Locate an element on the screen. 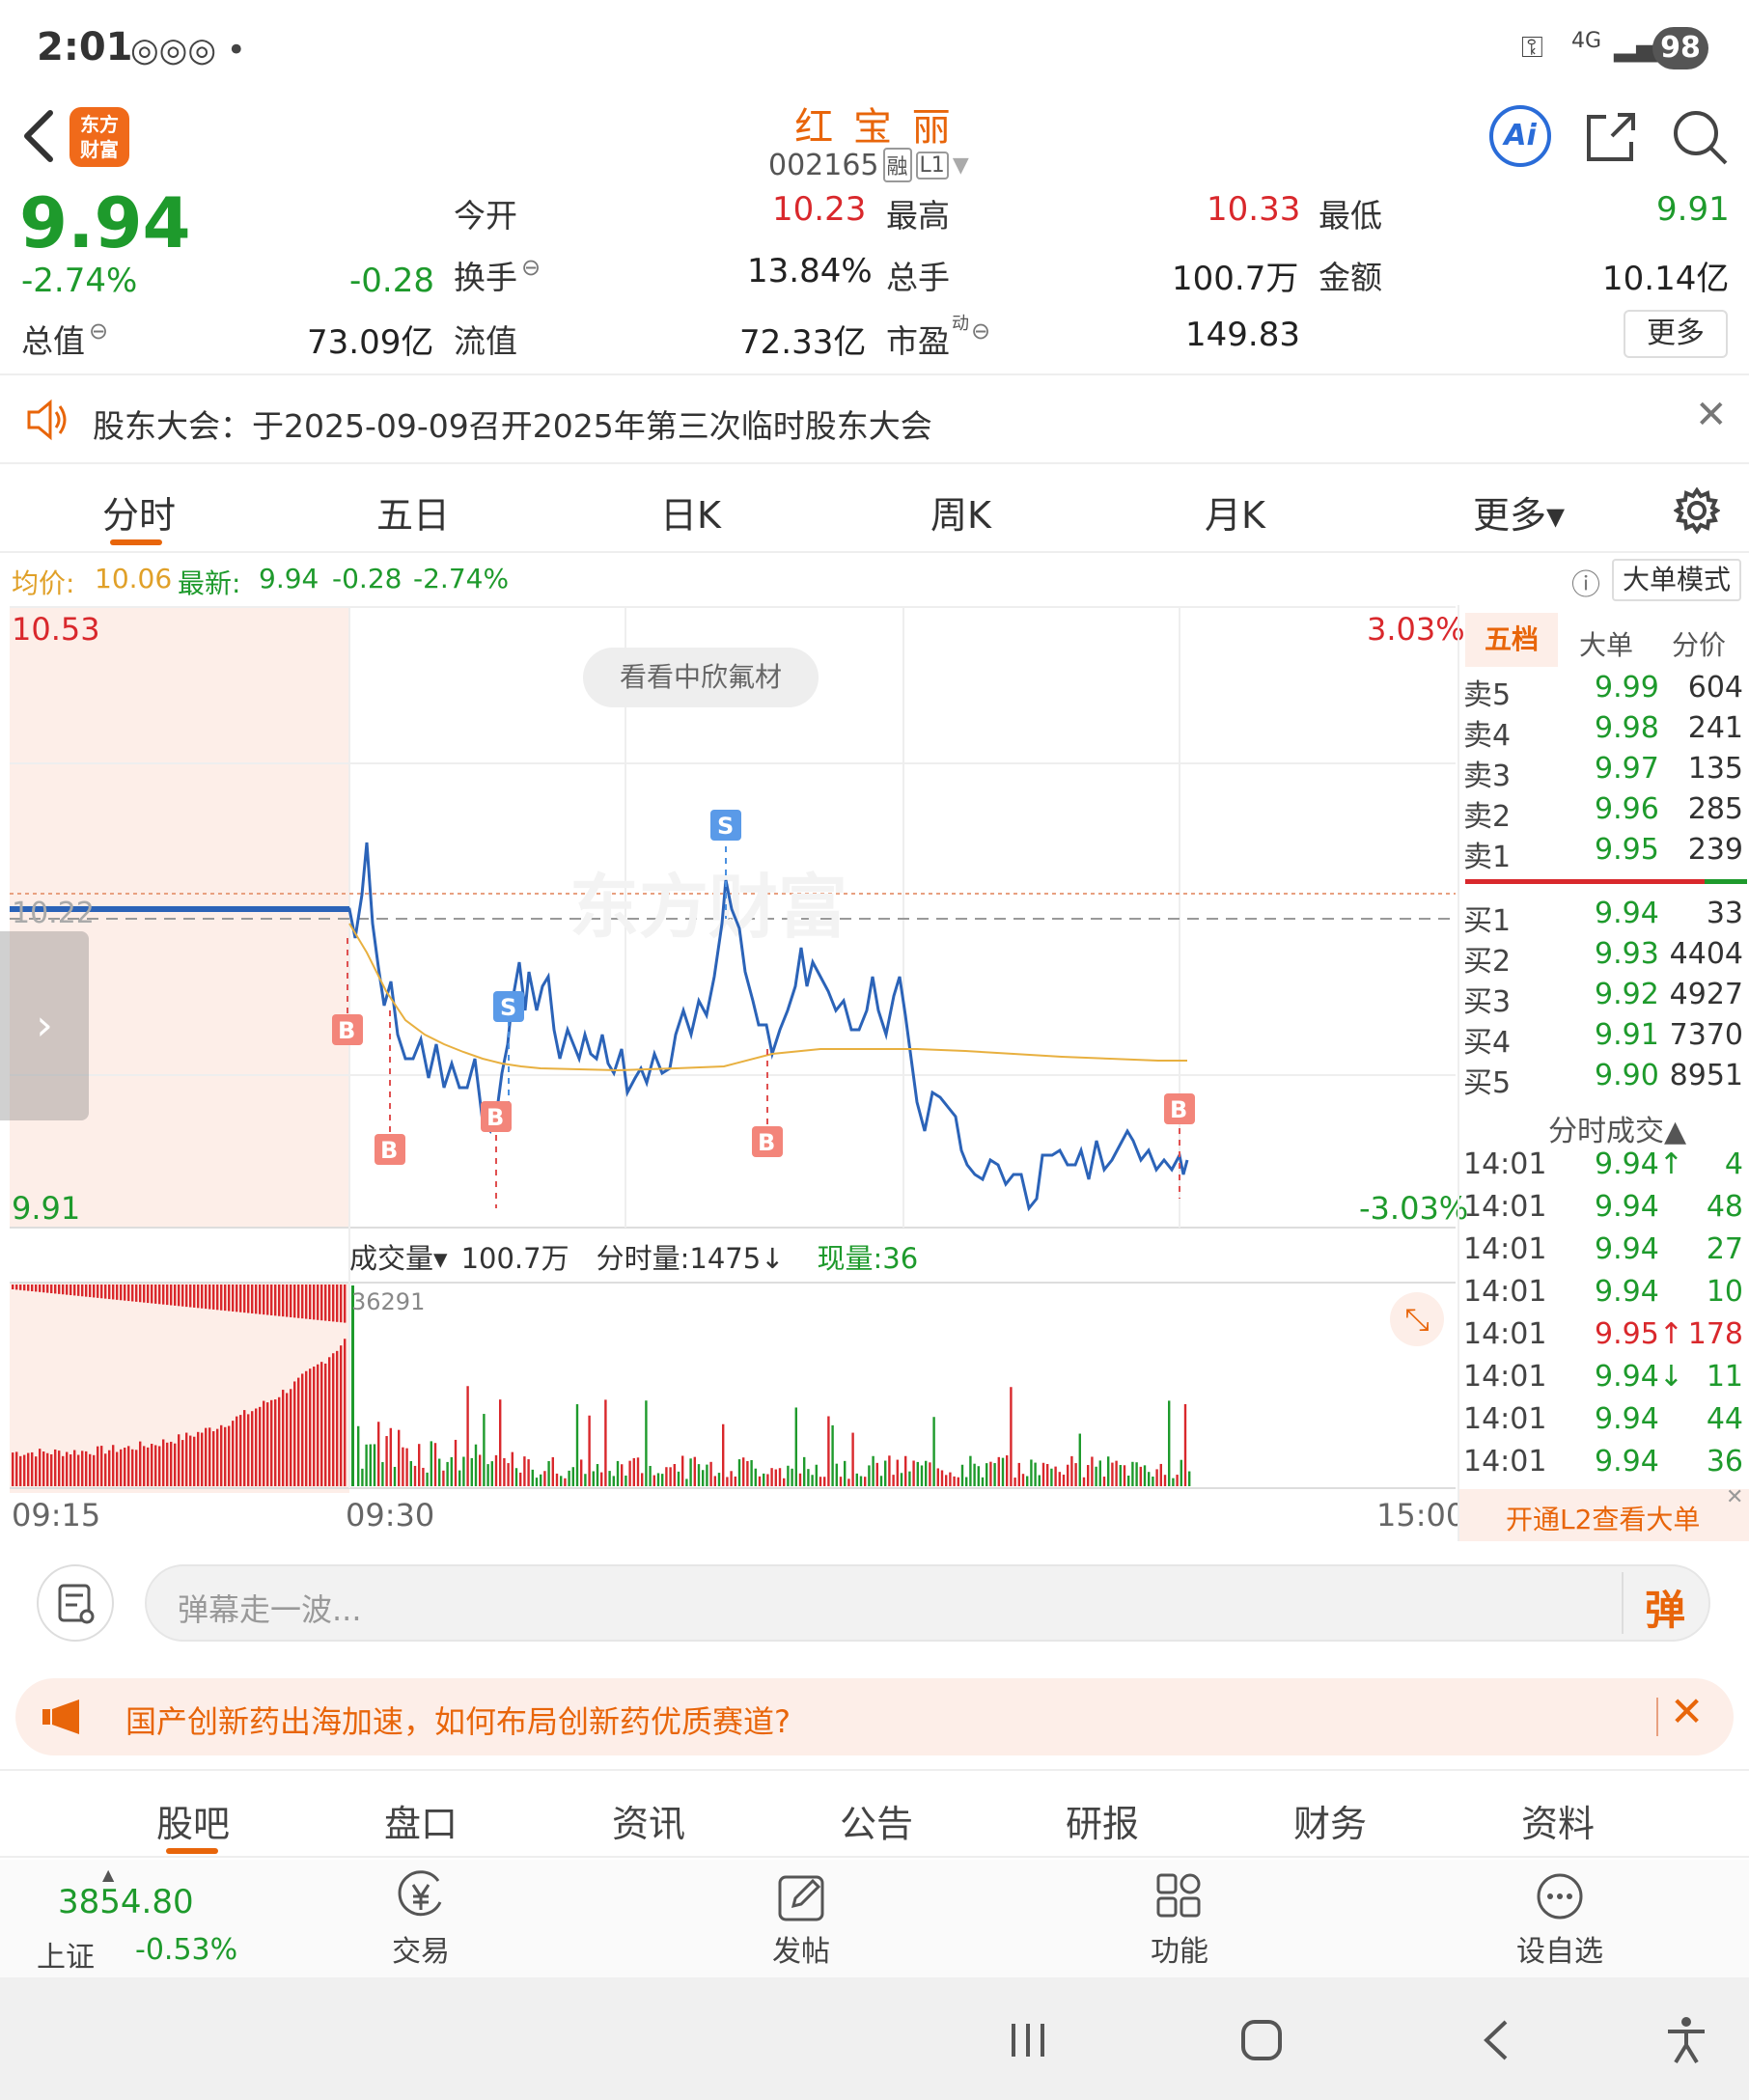 Image resolution: width=1749 pixels, height=2100 pixels. expand-icon: ⤡ is located at coordinates (1417, 1319).